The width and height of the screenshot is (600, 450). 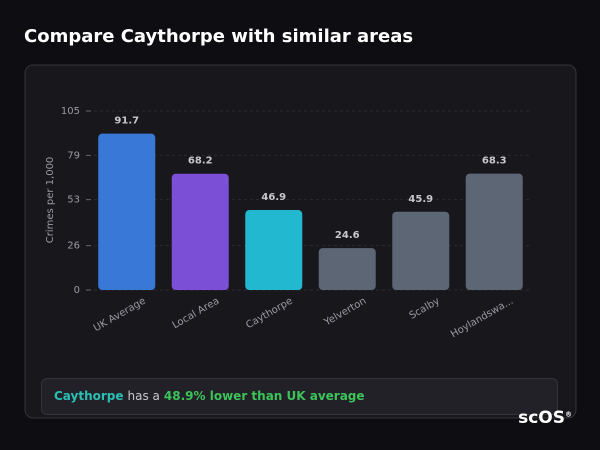 What do you see at coordinates (347, 235) in the screenshot?
I see `value-label: 24.6` at bounding box center [347, 235].